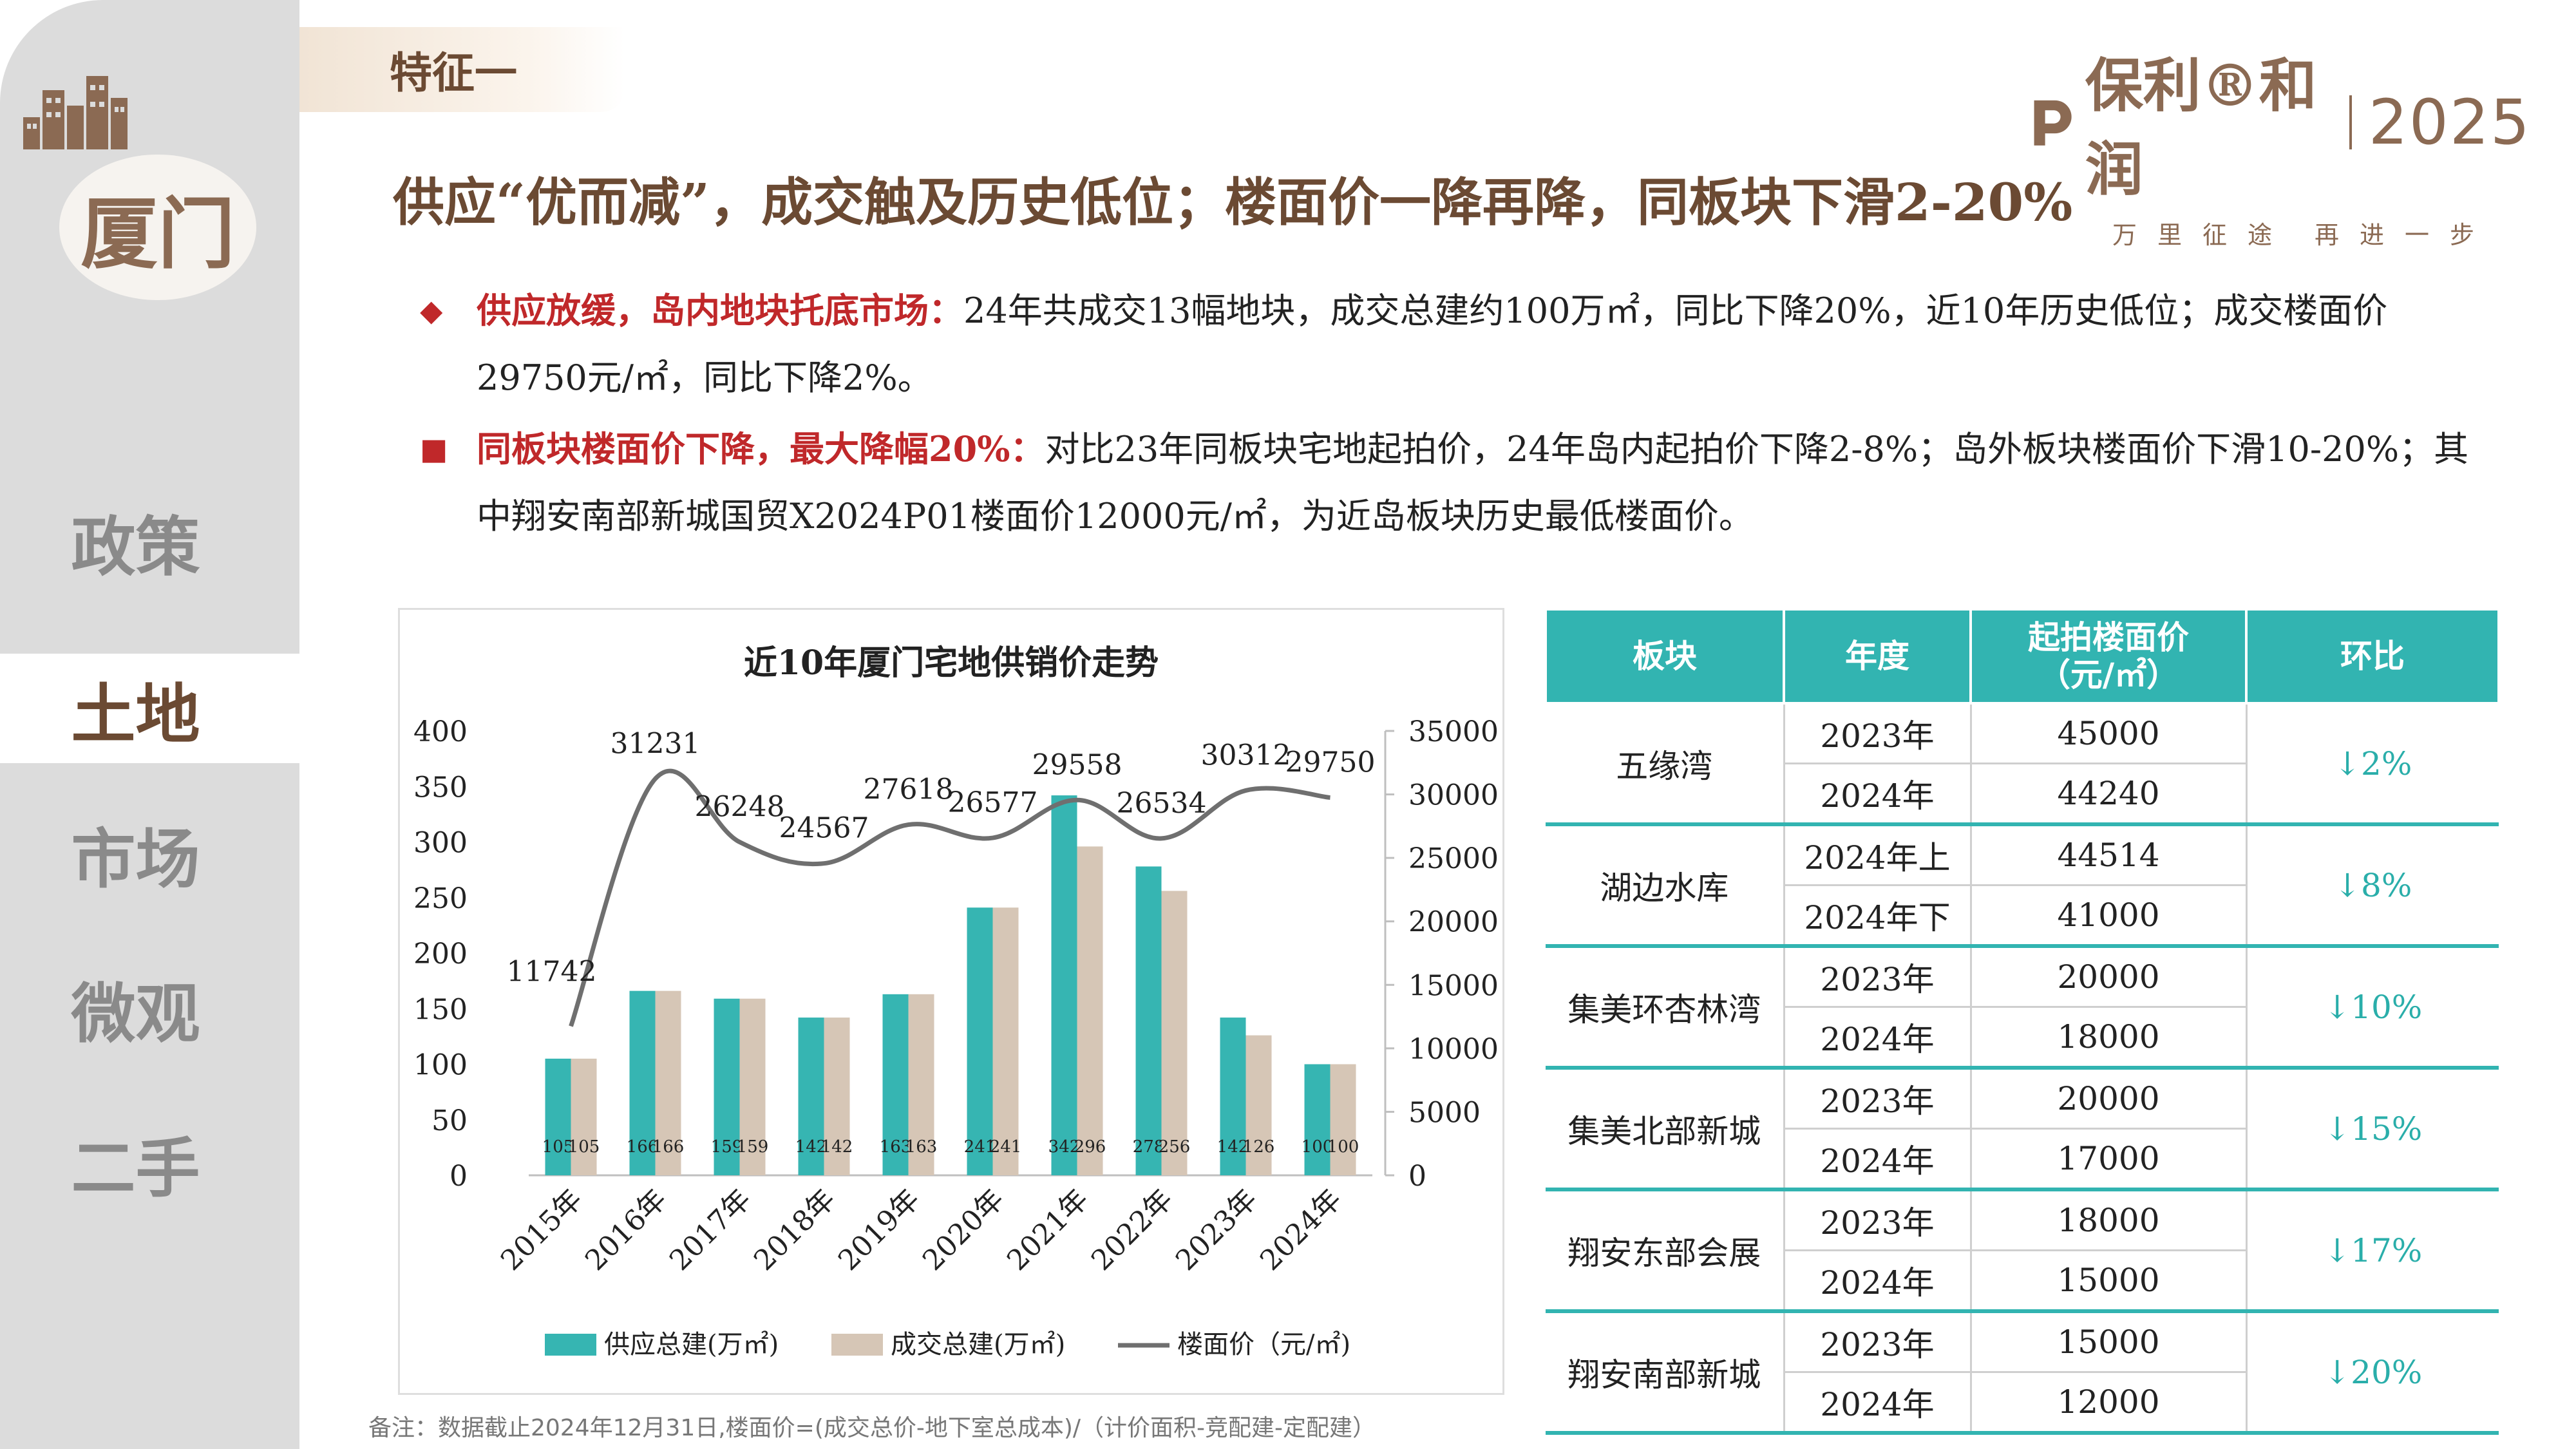 The width and height of the screenshot is (2576, 1449). I want to click on table-row: 集美北部新城 2023年 20000 ↓15%, so click(2022, 1129).